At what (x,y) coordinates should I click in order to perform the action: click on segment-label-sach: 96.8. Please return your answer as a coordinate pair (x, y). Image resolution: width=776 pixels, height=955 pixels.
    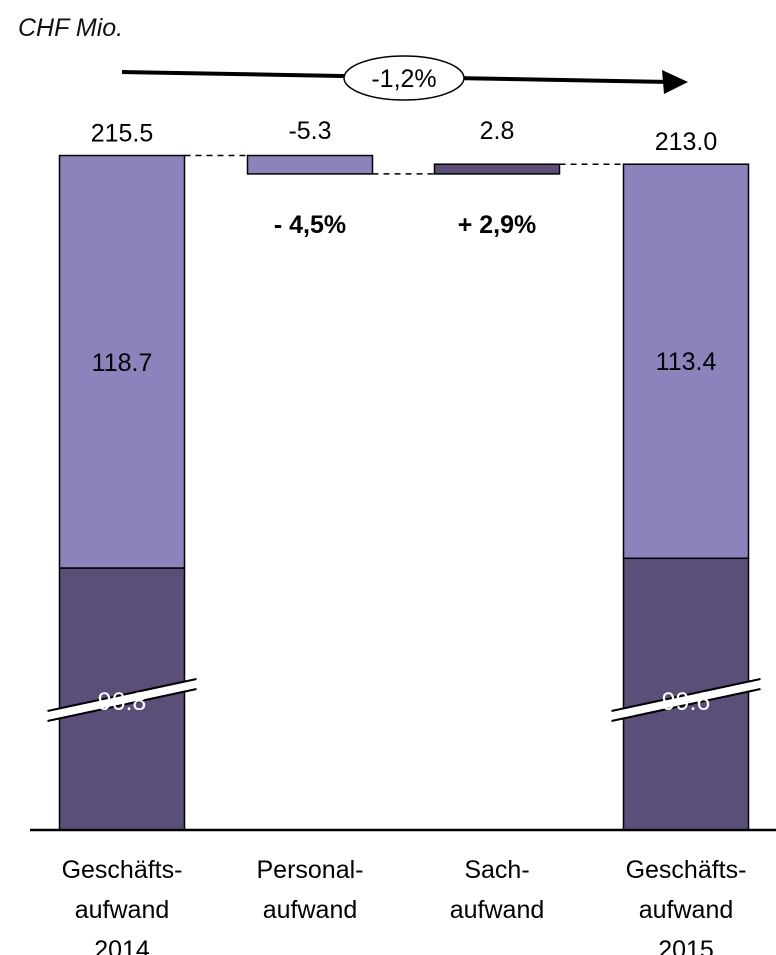
    Looking at the image, I should click on (122, 702).